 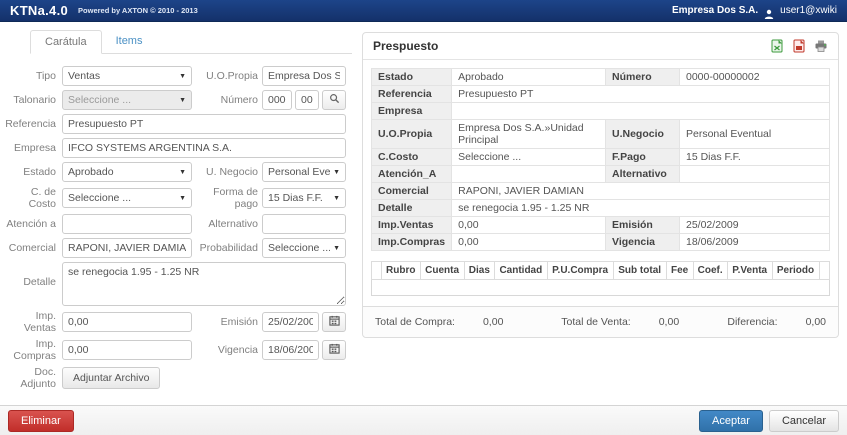 What do you see at coordinates (34, 147) in the screenshot?
I see `empresa-label: Empresa` at bounding box center [34, 147].